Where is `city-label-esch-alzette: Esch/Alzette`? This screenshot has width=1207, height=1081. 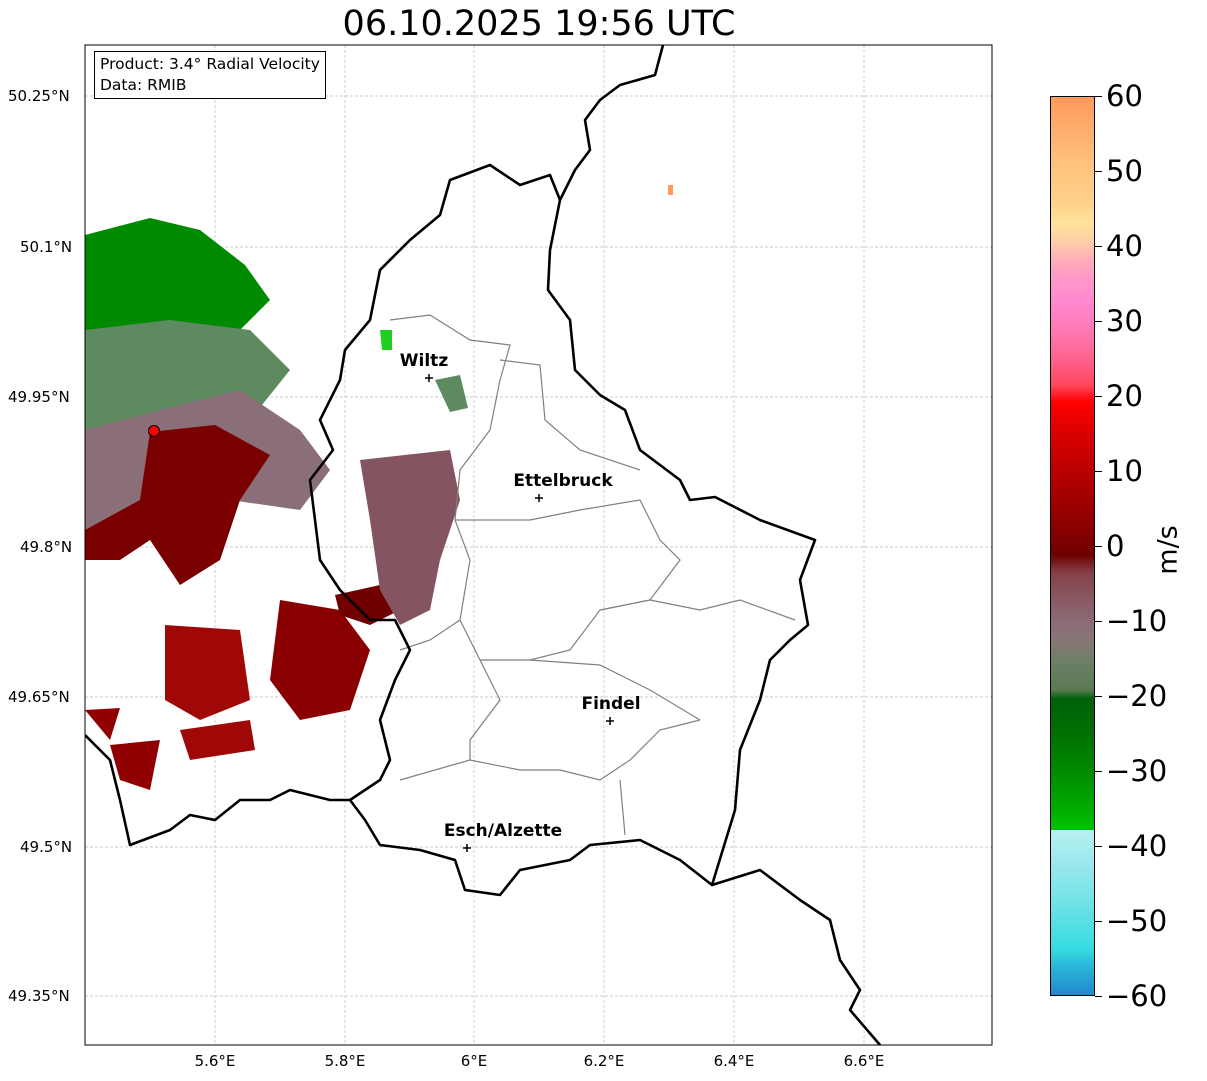
city-label-esch-alzette: Esch/Alzette is located at coordinates (503, 831).